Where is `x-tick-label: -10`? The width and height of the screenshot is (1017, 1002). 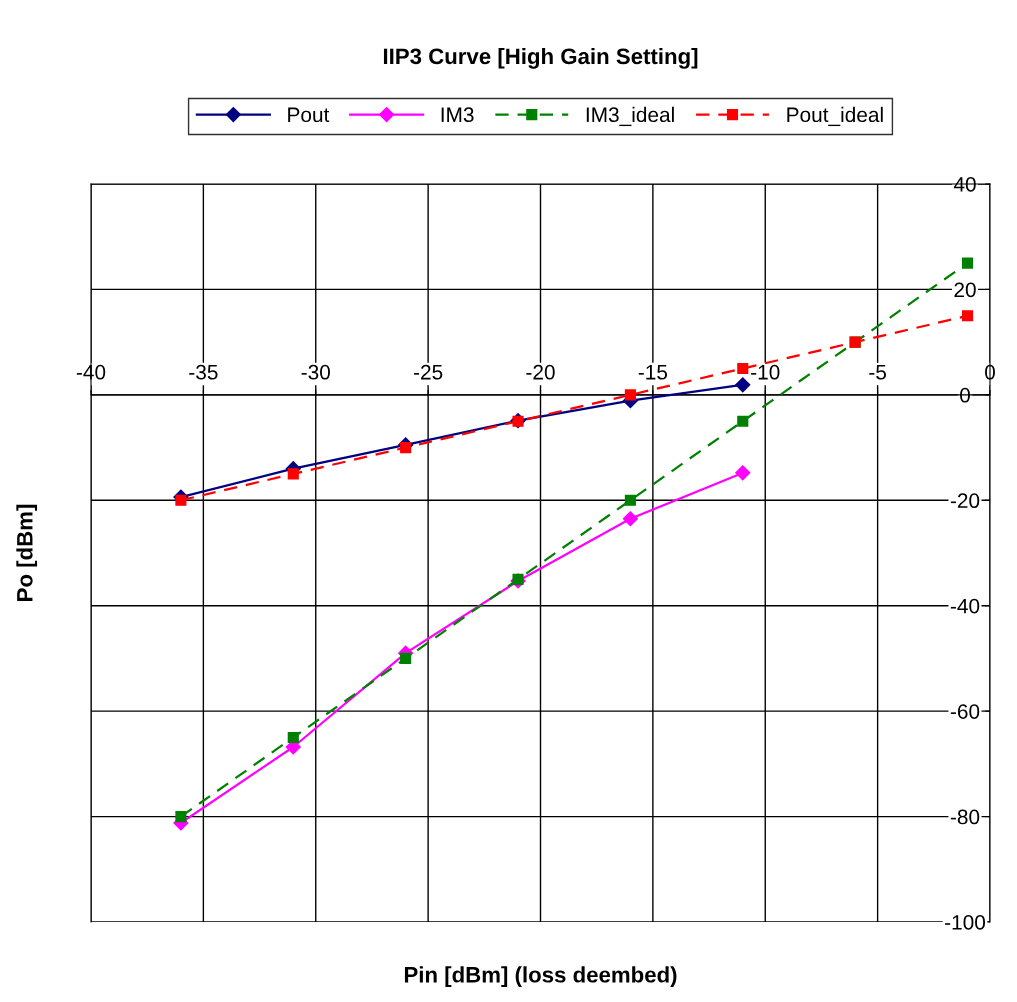 x-tick-label: -10 is located at coordinates (765, 372).